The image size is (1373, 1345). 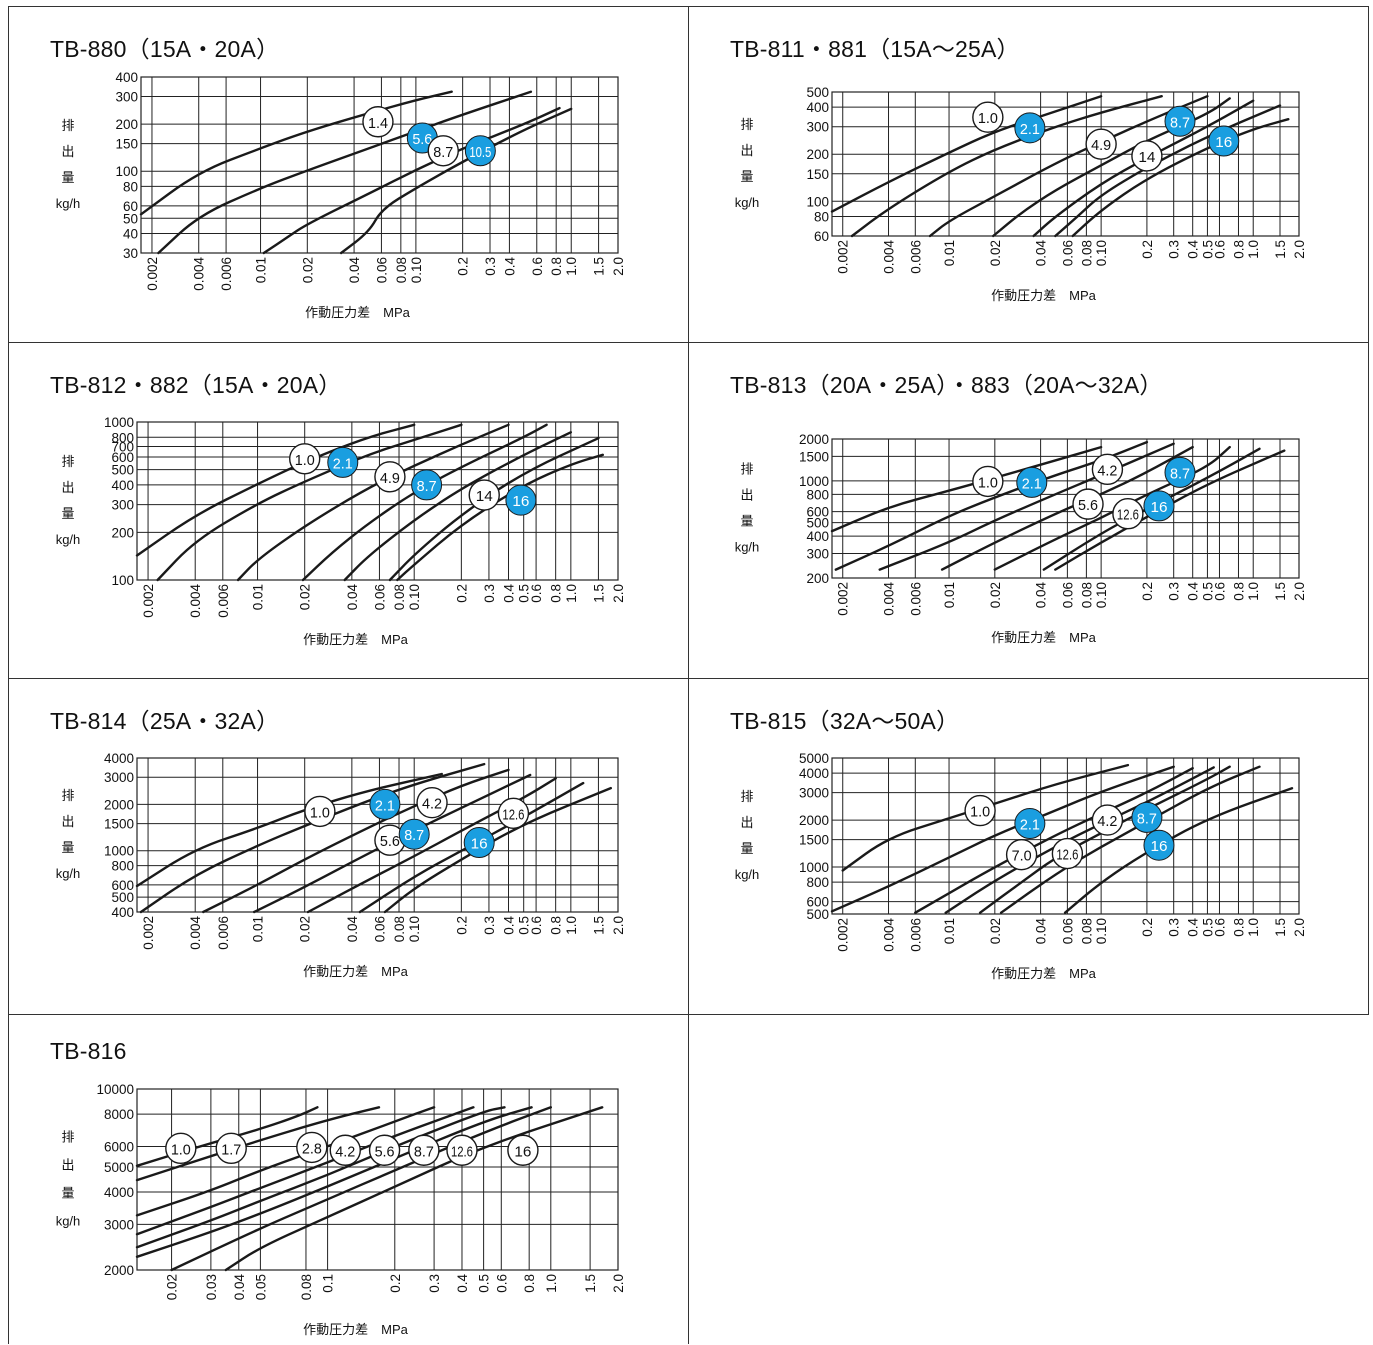 What do you see at coordinates (296, 153) in the screenshot?
I see `series-line-1.4` at bounding box center [296, 153].